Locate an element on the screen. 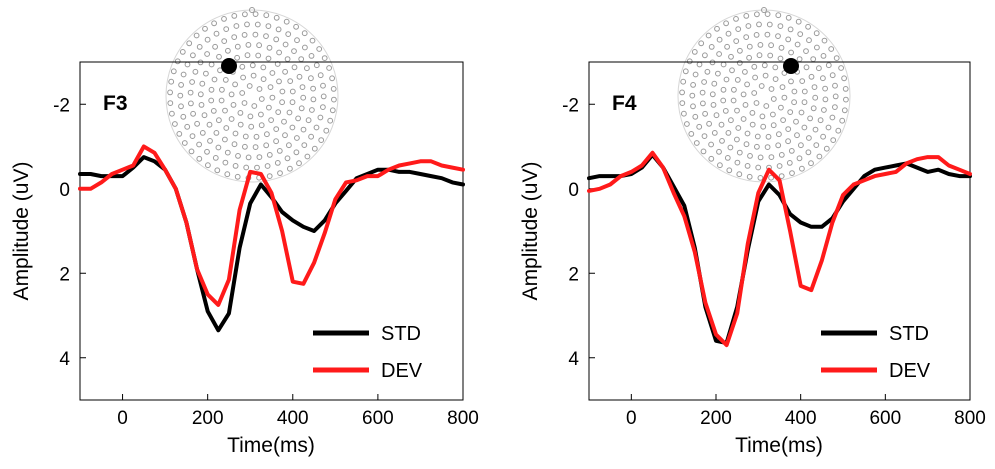 This screenshot has height=469, width=995. y-tick-label: 2 is located at coordinates (573, 274).